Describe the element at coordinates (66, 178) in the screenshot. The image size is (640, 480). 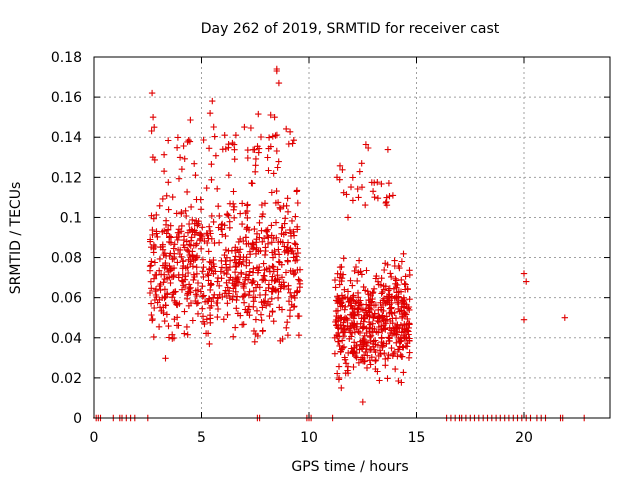
I see `y-tick-label: 0.12` at that location.